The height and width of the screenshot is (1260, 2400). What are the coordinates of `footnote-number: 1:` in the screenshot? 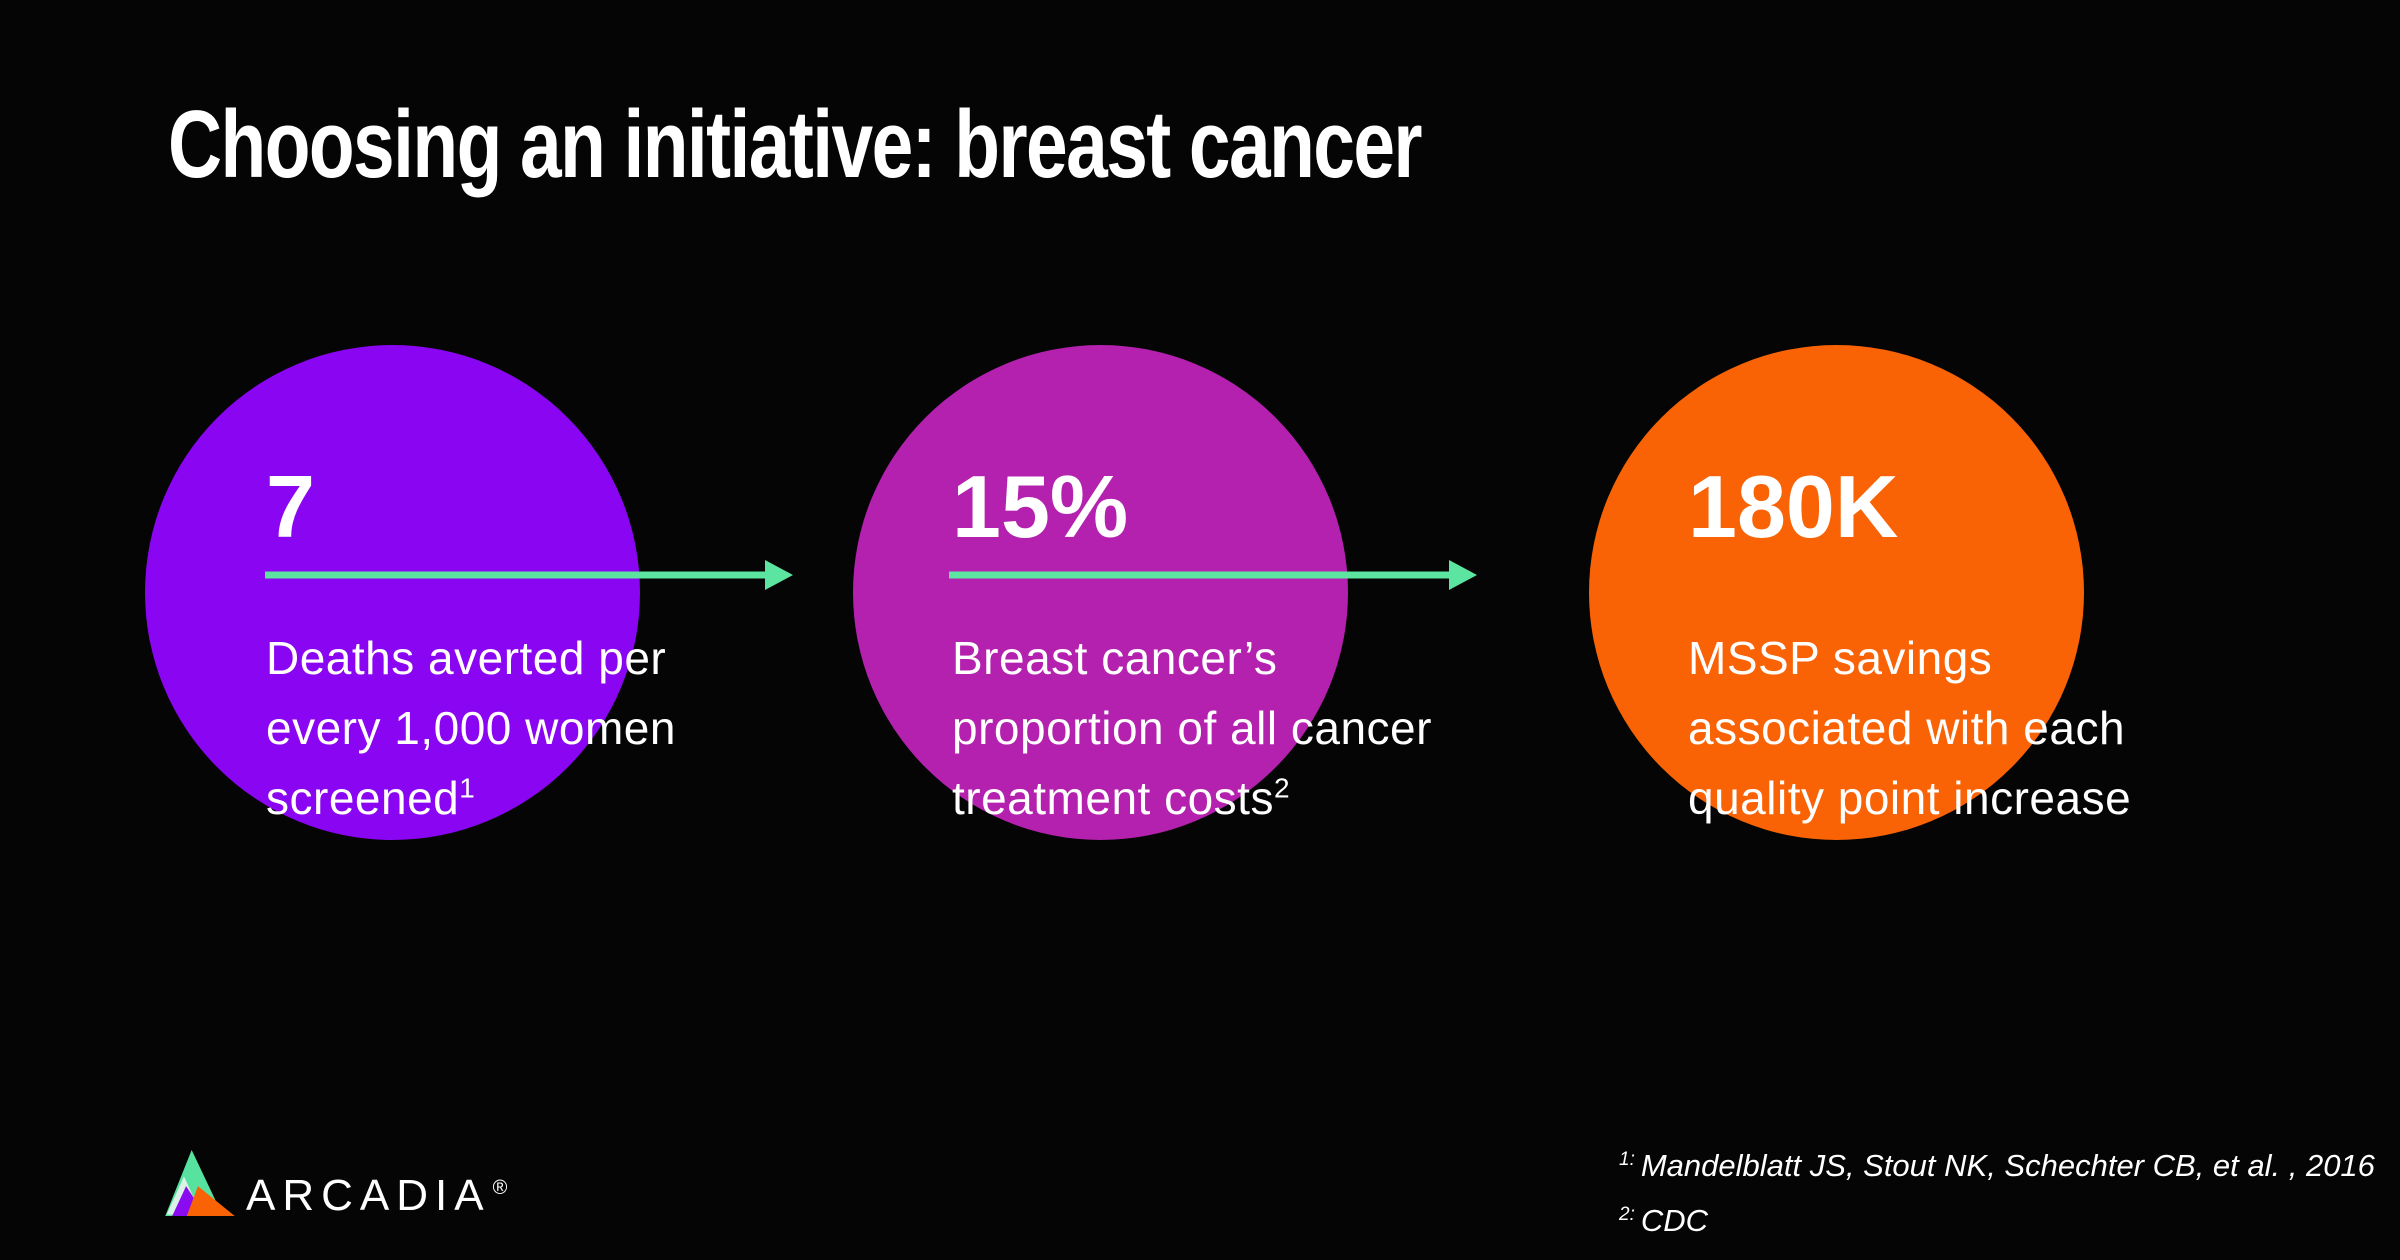 It's located at (1627, 1159).